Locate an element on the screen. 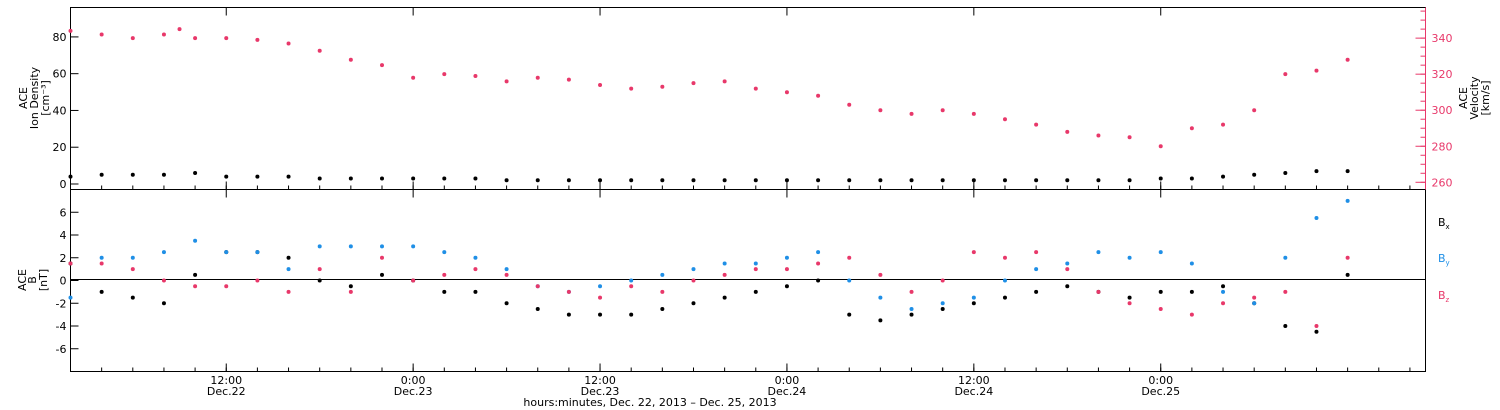  legend-bx: Bx is located at coordinates (1444, 223).